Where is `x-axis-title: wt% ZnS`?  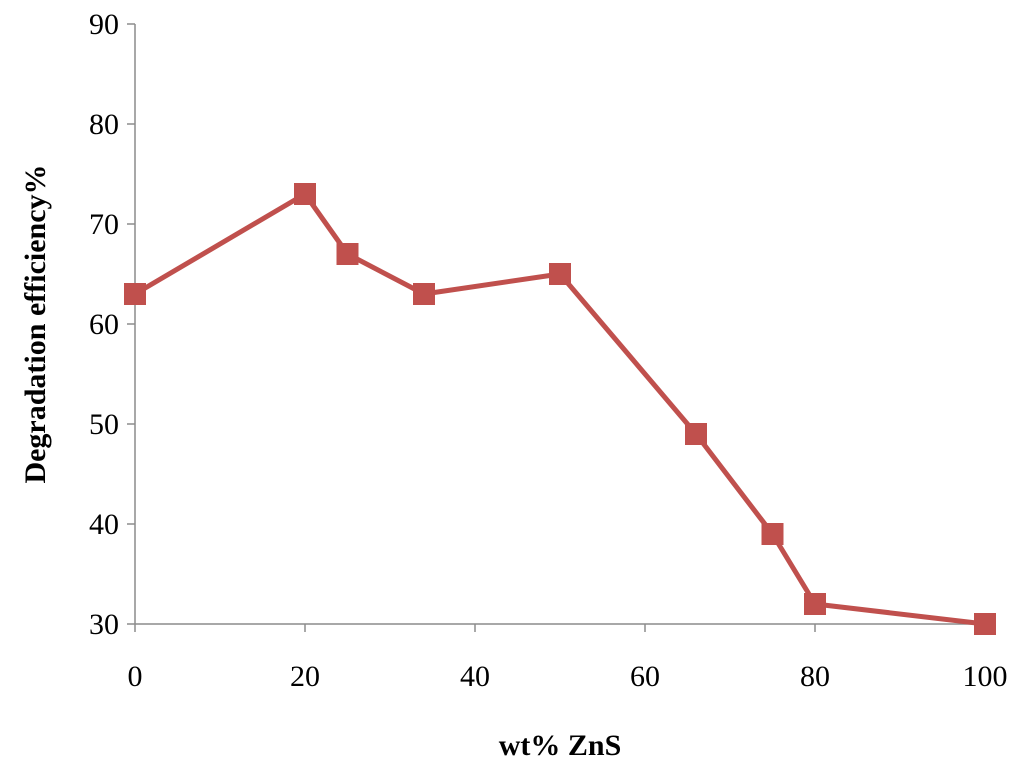 x-axis-title: wt% ZnS is located at coordinates (560, 745).